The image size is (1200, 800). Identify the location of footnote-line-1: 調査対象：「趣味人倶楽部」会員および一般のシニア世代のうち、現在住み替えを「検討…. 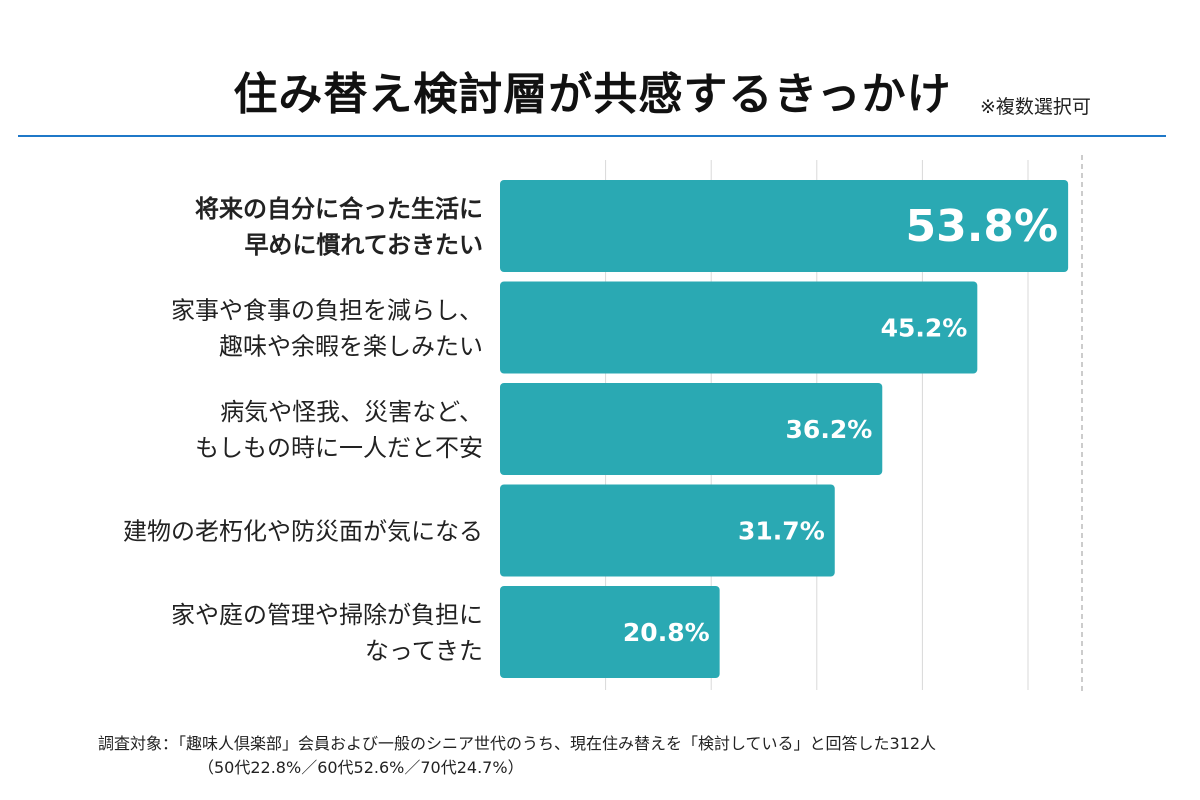
(517, 743).